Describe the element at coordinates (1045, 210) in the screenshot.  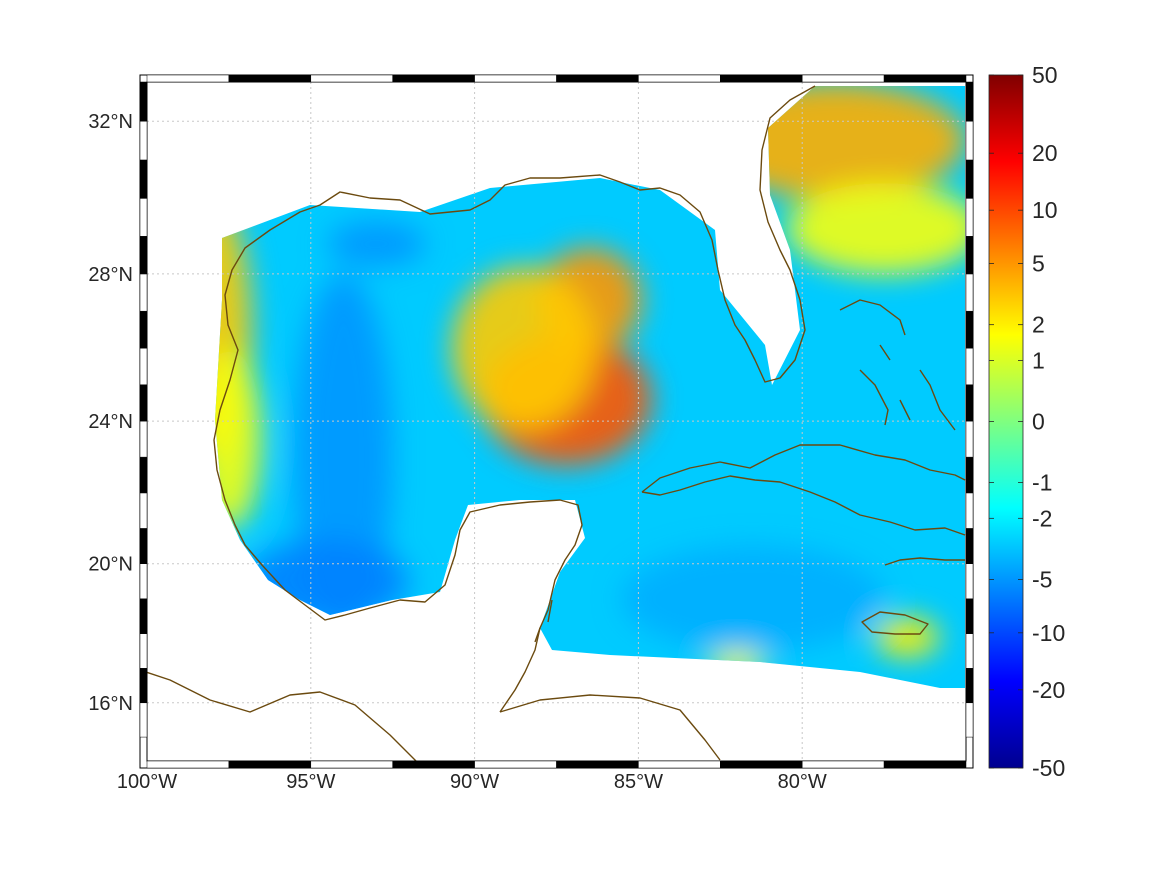
I see `colorbar-label: 10` at that location.